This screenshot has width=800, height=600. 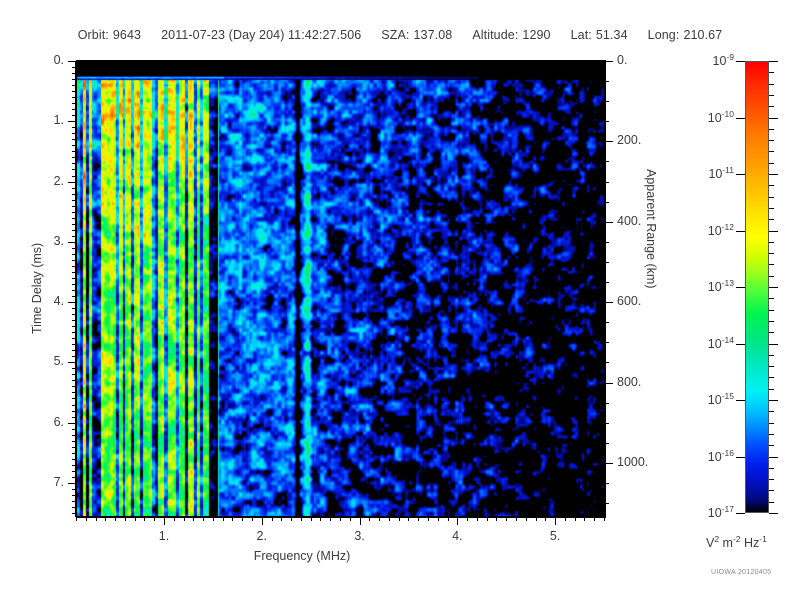 I want to click on axis-left-line, so click(x=75, y=289).